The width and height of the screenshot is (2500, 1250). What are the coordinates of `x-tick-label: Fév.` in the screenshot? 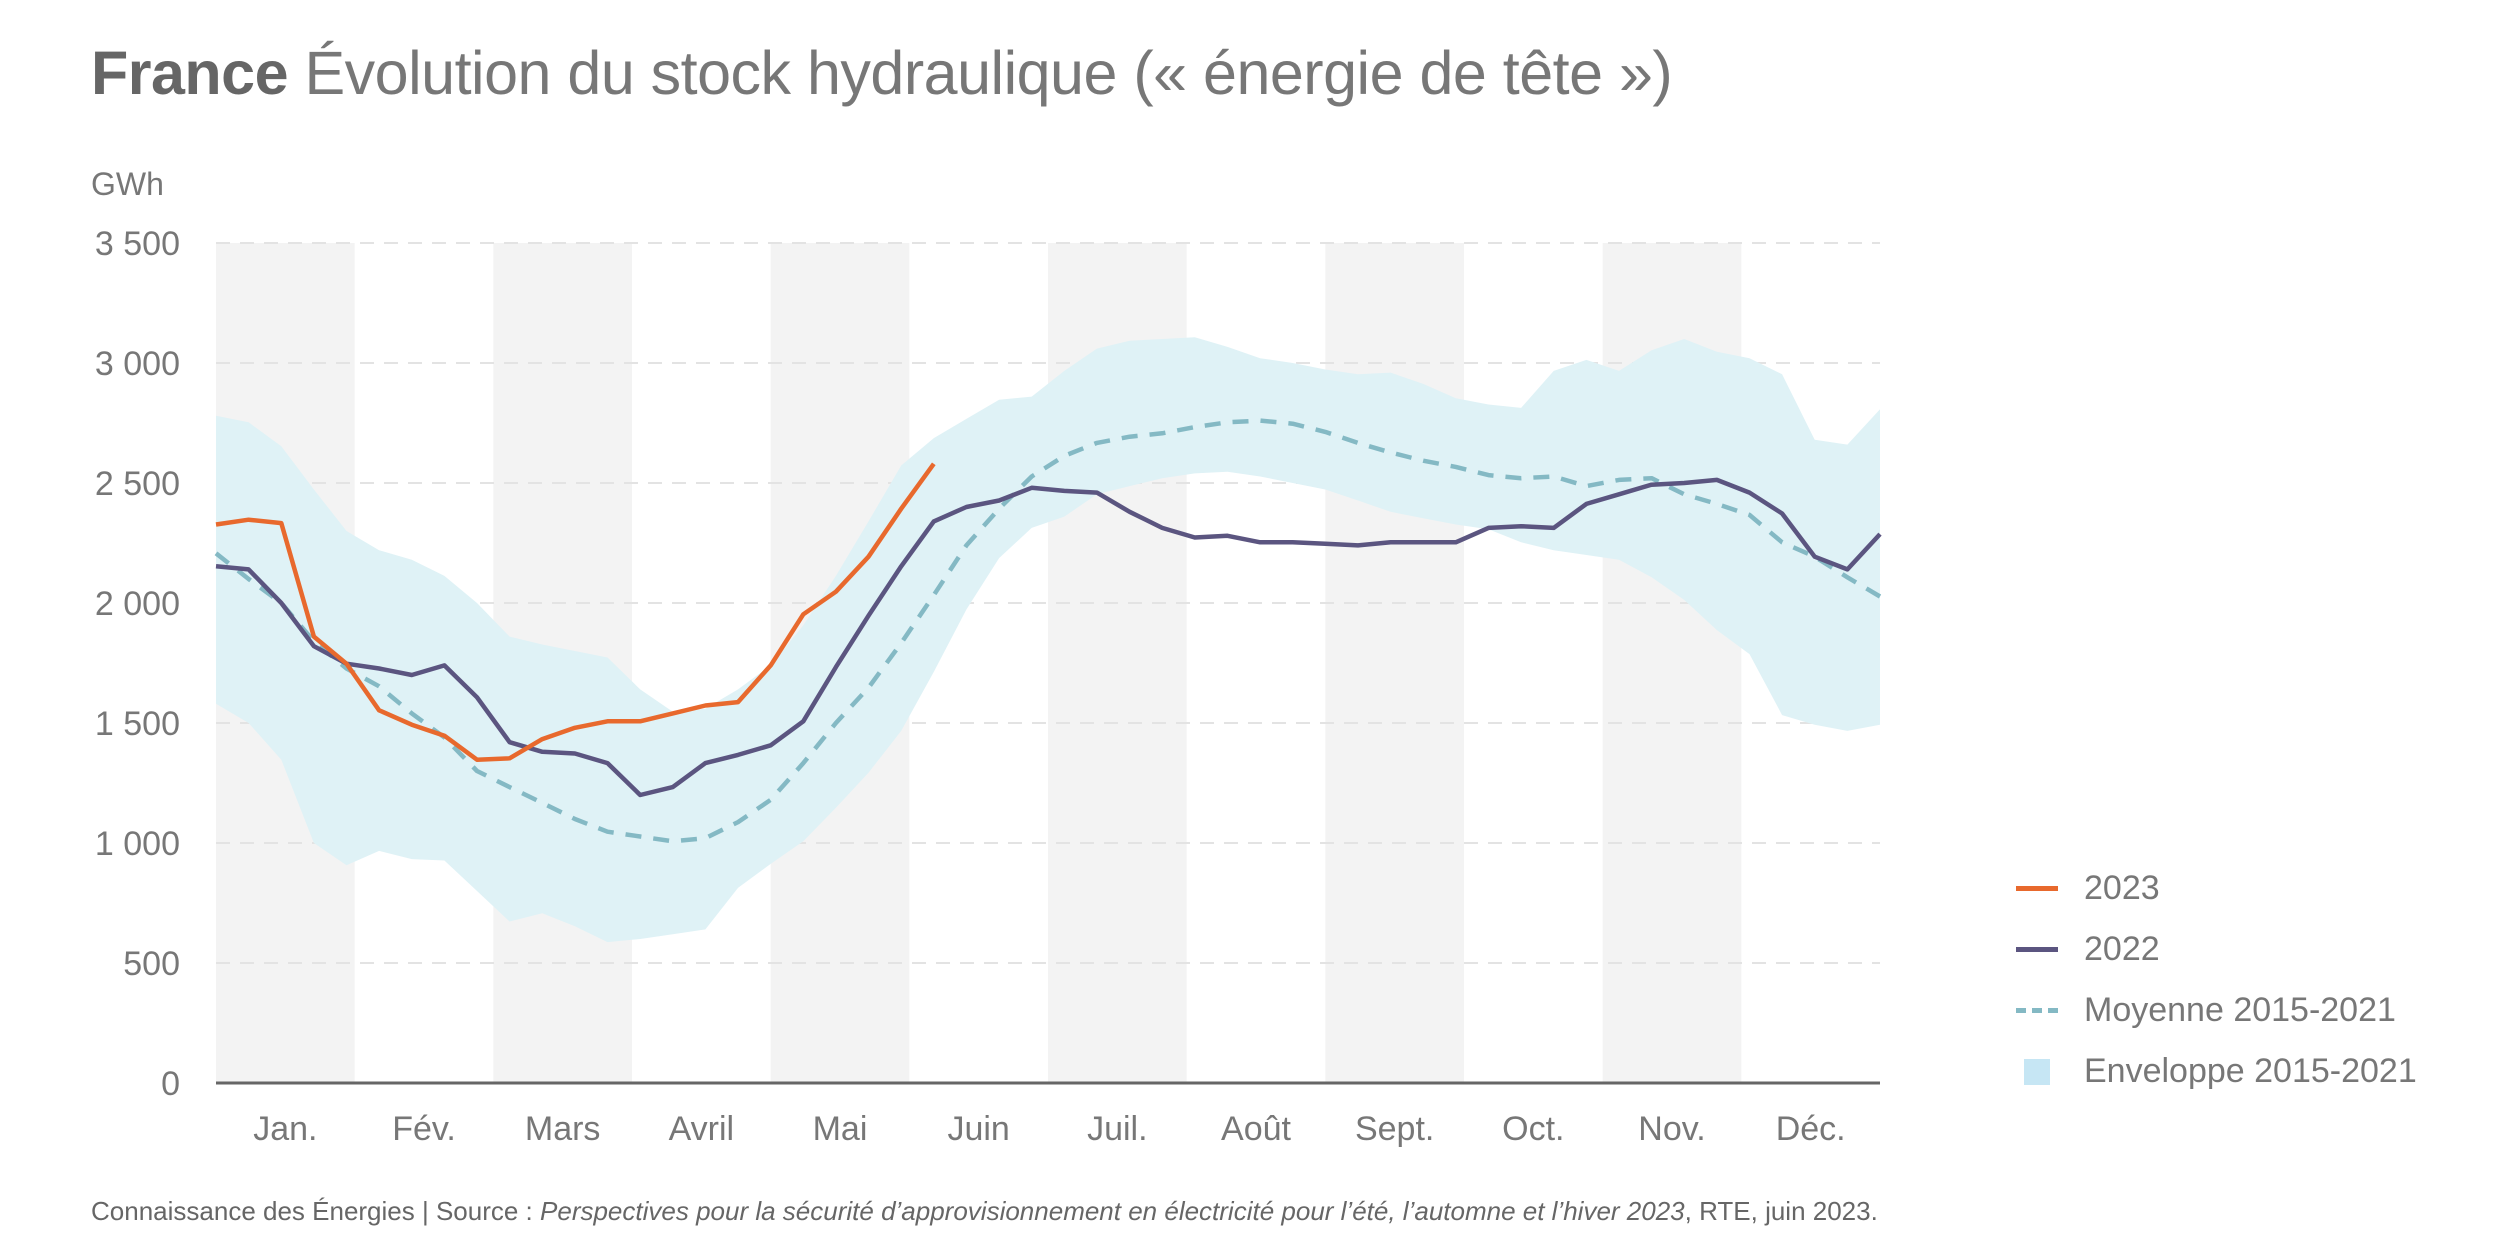 It's located at (424, 1129).